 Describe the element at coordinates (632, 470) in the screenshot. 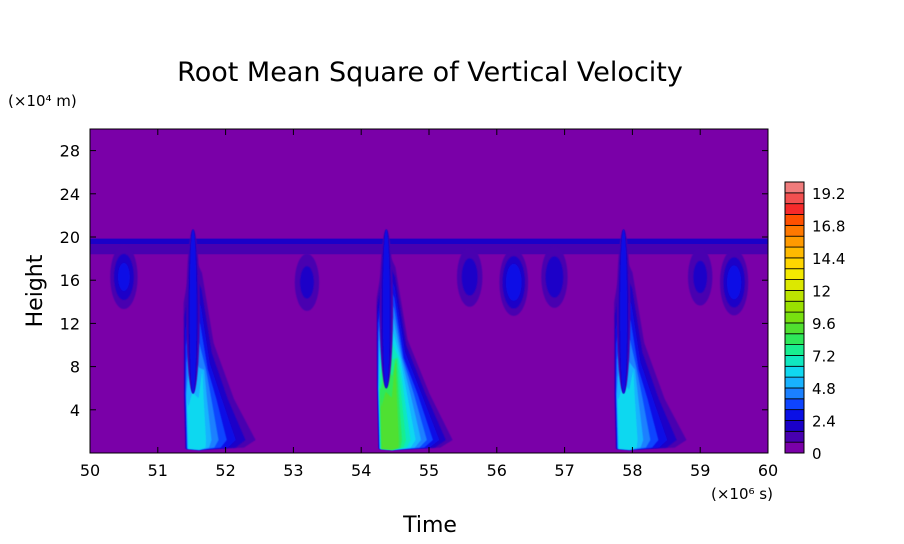

I see `x-tick-label: 58` at that location.